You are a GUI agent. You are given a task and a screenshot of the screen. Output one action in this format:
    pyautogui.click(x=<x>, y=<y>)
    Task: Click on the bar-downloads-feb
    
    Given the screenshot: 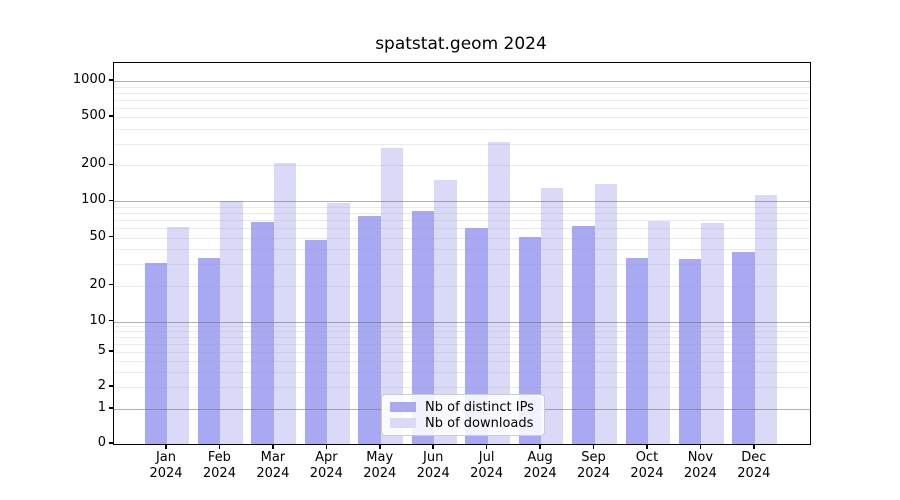 What is the action you would take?
    pyautogui.click(x=231, y=322)
    